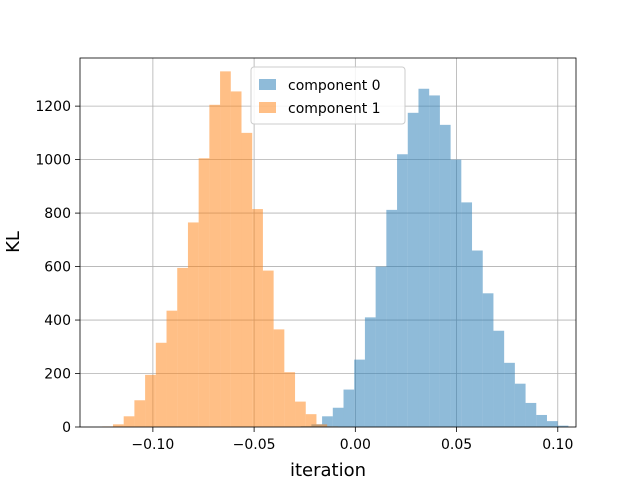 The height and width of the screenshot is (480, 640). I want to click on legend: component 0 component 1, so click(328, 95).